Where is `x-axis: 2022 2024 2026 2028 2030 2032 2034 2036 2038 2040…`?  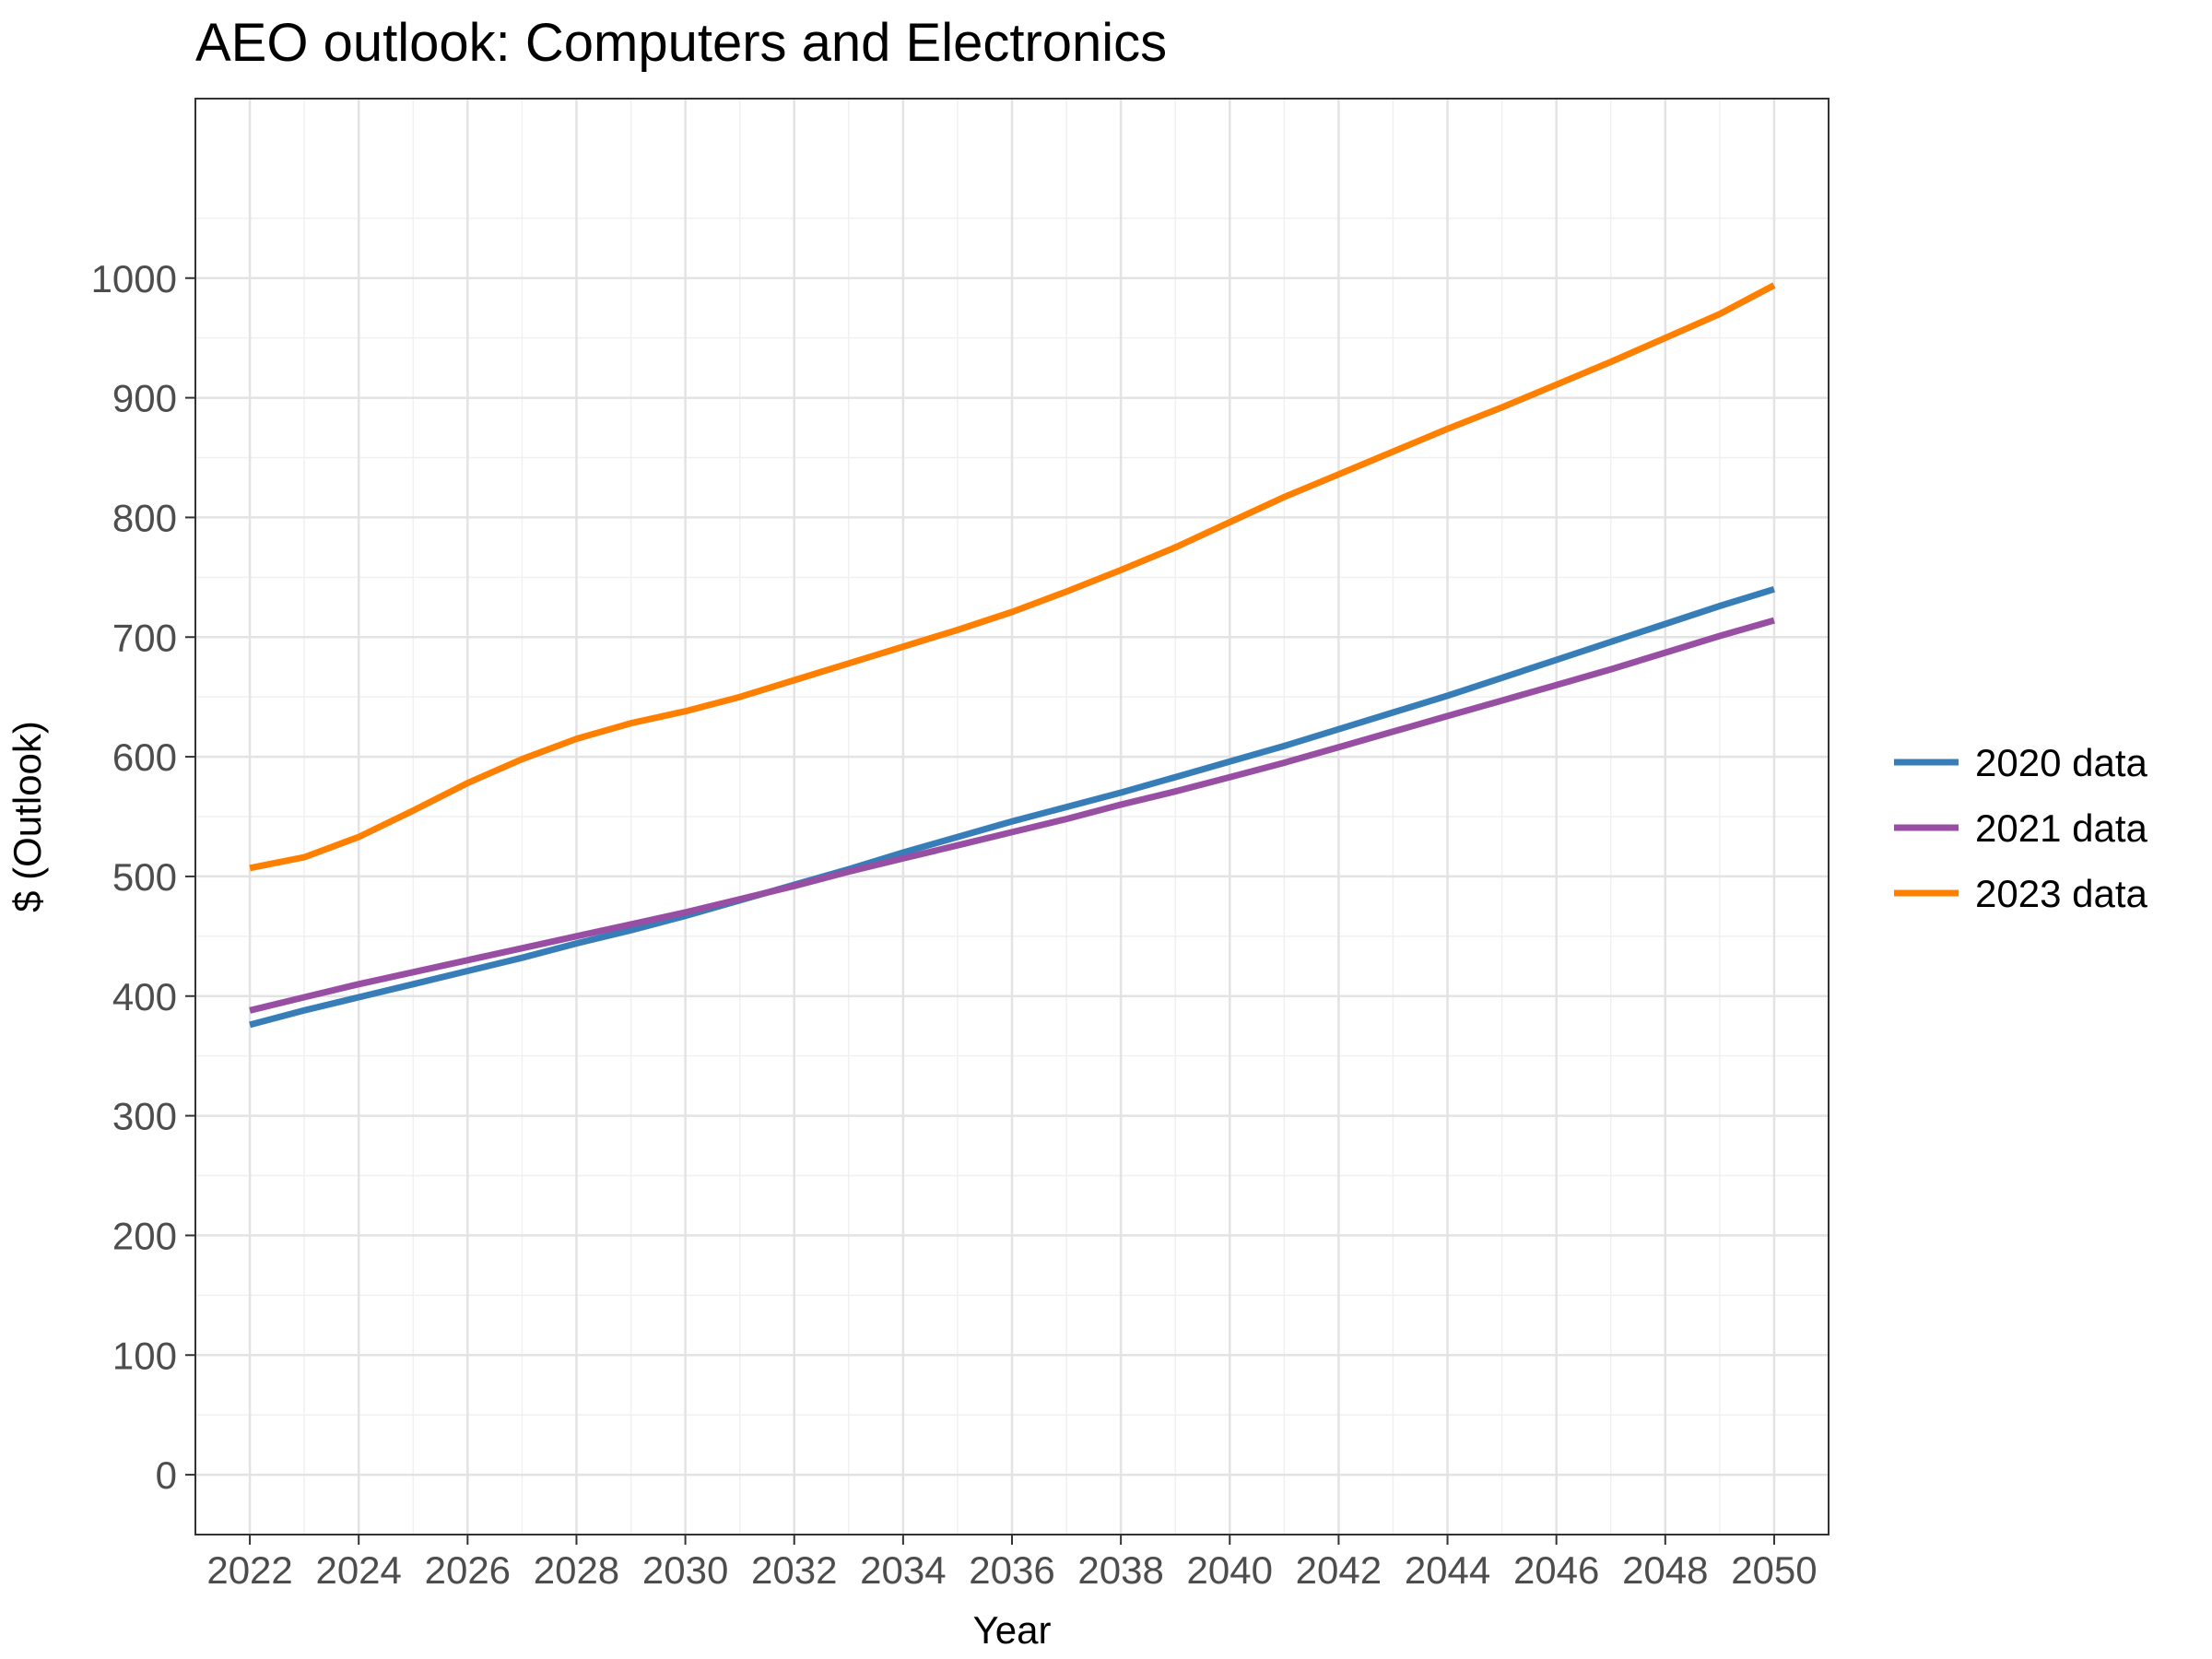 x-axis: 2022 2024 2026 2028 2030 2032 2034 2036 2038 2040… is located at coordinates (1012, 1563).